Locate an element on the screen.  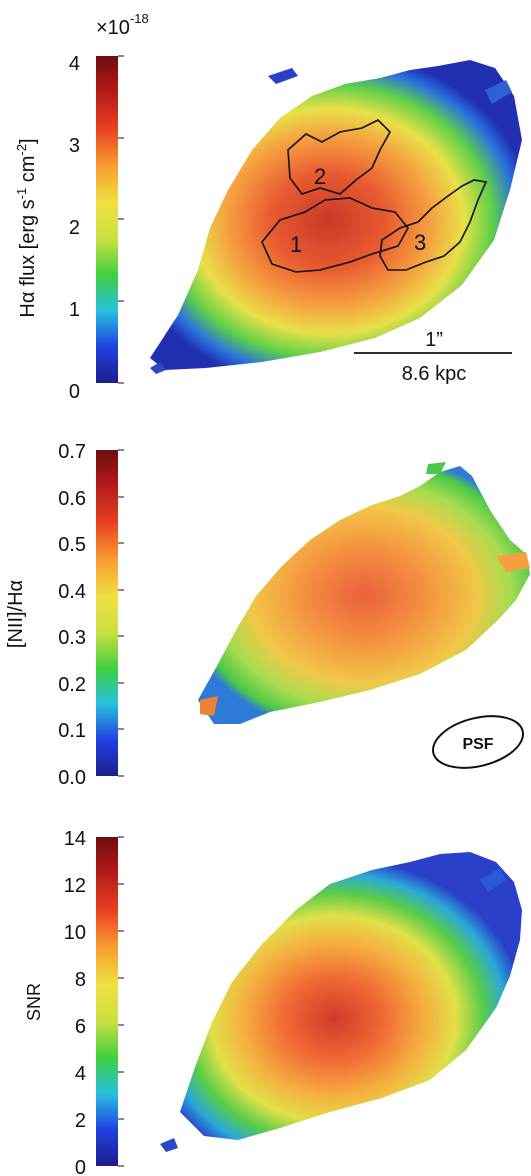
halpha-tick-label: 3 is located at coordinates (74, 146).